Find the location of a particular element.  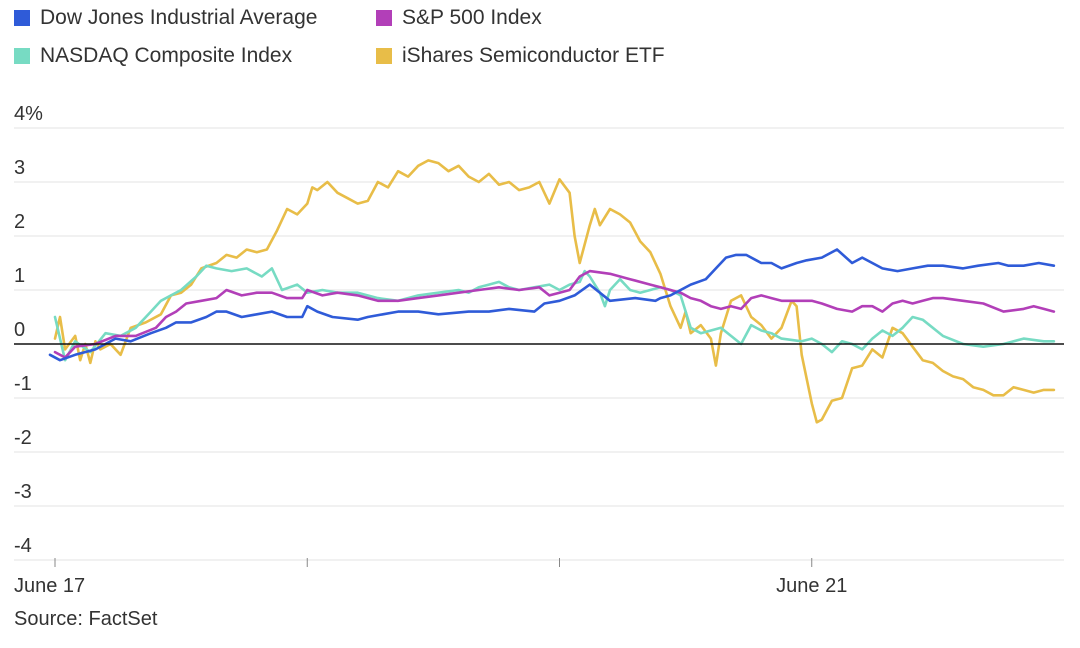

legend-swatch-nasdaq is located at coordinates (22, 56).